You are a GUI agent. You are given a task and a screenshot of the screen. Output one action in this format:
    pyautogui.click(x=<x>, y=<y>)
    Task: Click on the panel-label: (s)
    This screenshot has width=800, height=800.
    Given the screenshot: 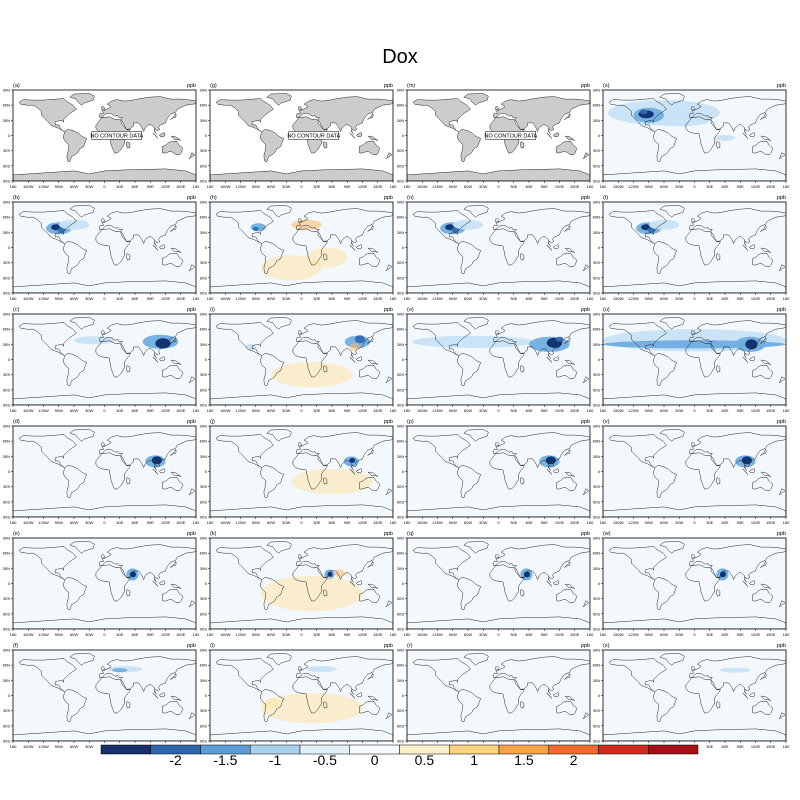 What is the action you would take?
    pyautogui.click(x=606, y=86)
    